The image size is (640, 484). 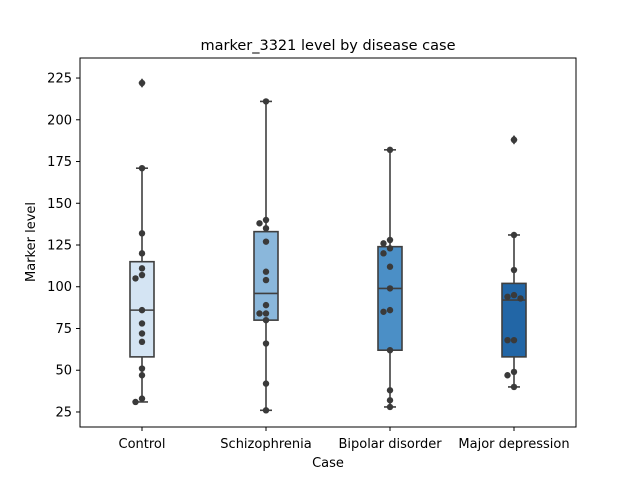 I want to click on box-bipolar-disorder, so click(x=390, y=298).